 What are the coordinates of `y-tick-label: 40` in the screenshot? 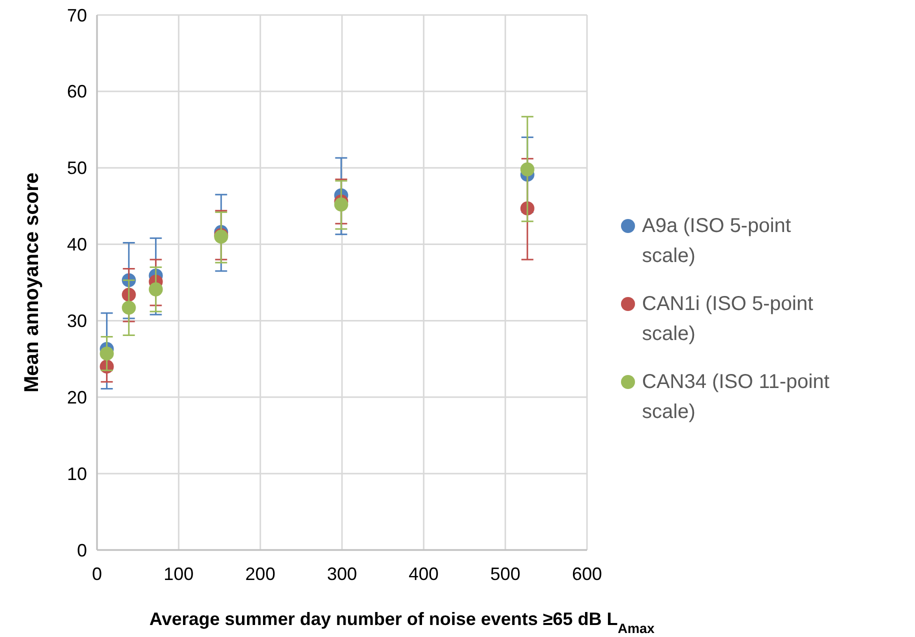 It's located at (76, 244).